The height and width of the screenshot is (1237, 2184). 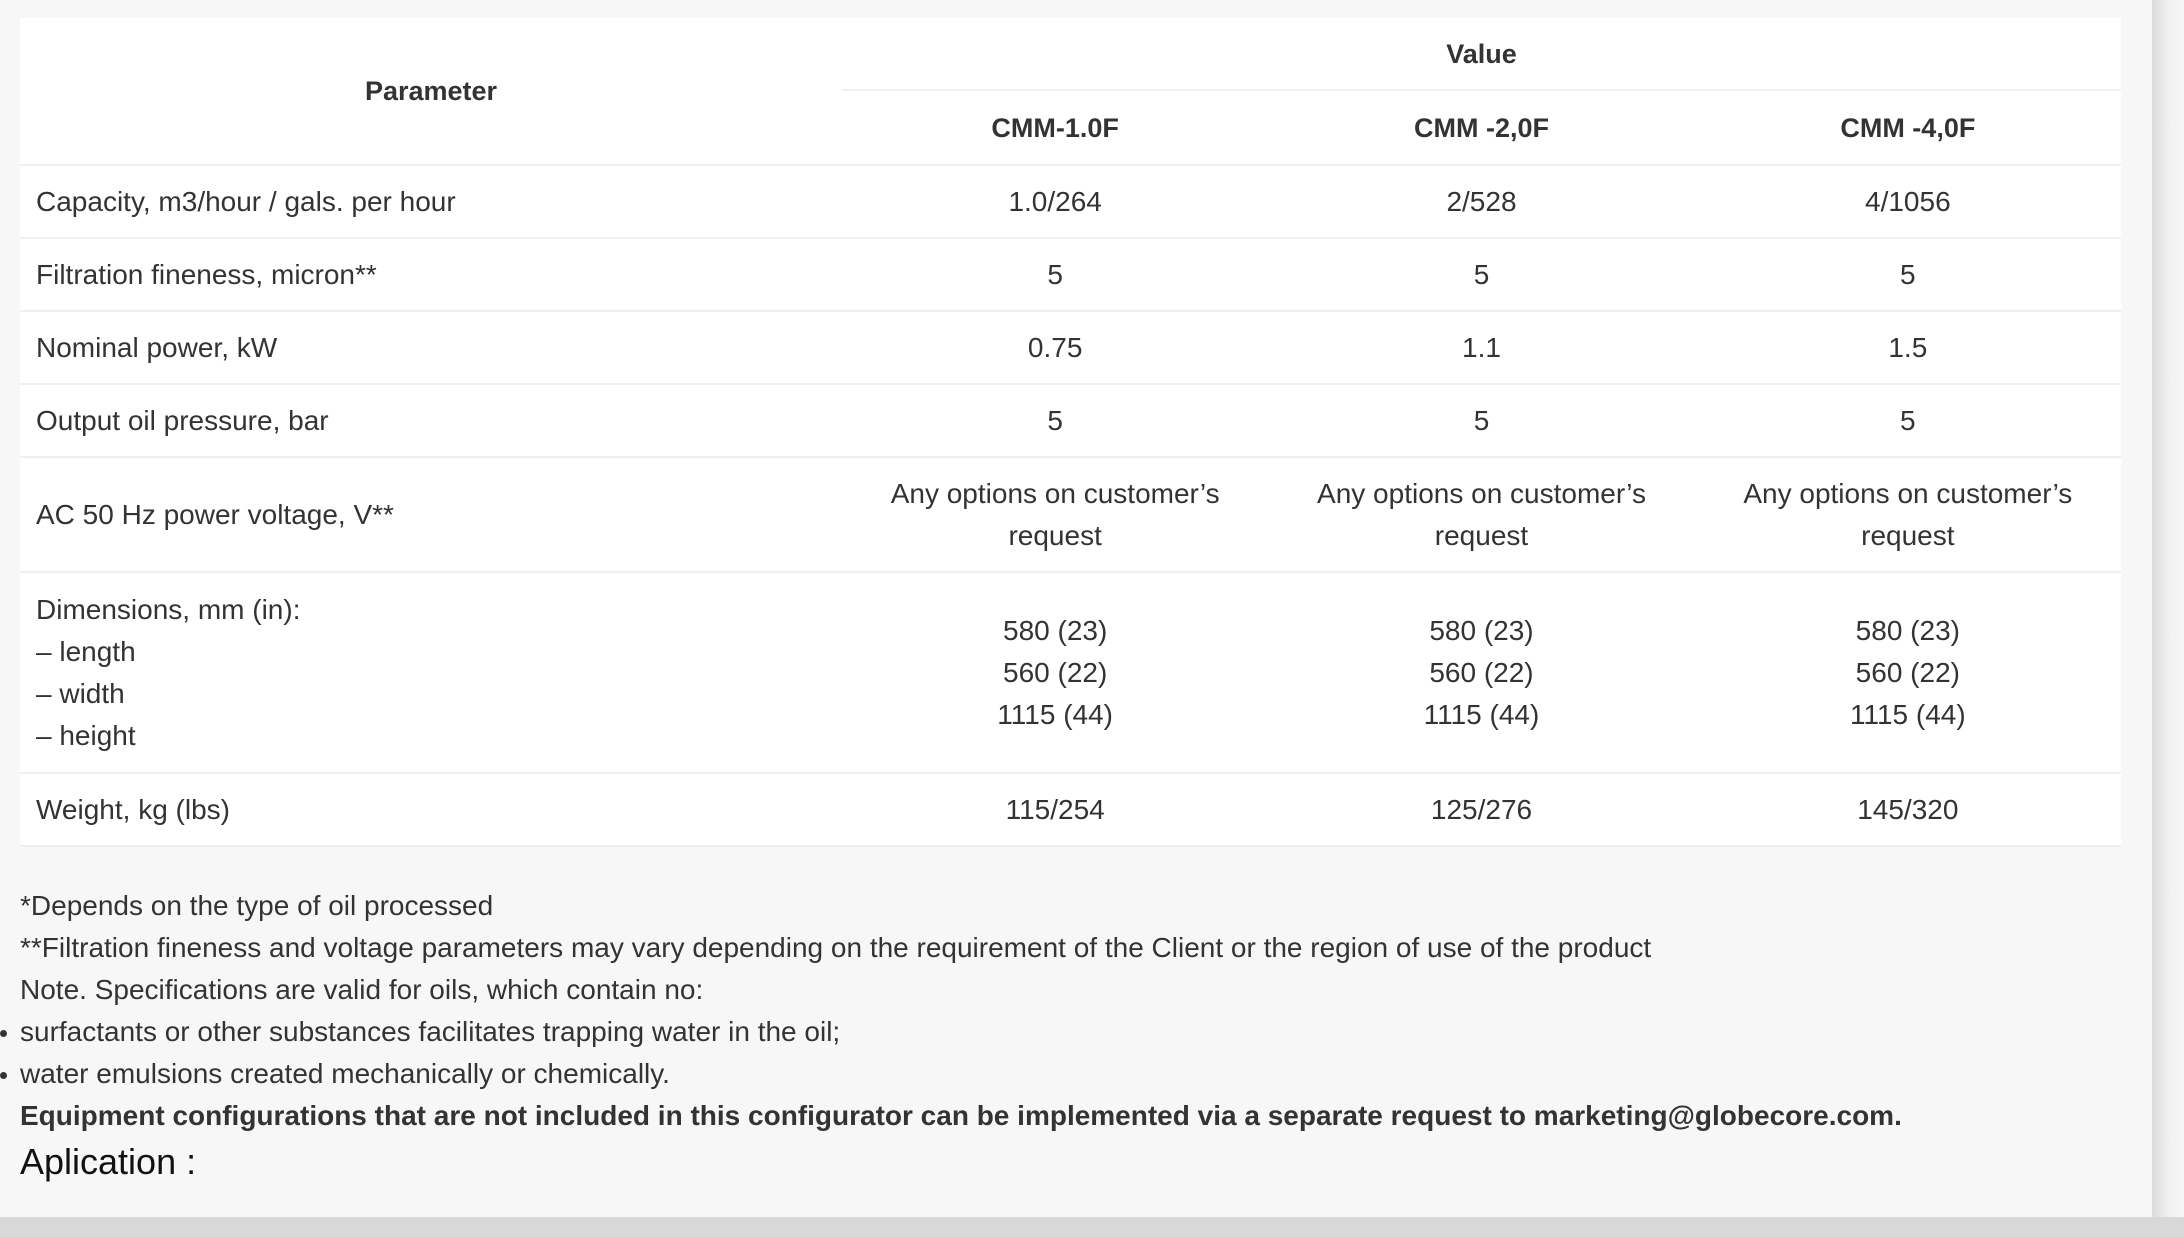 What do you see at coordinates (1907, 810) in the screenshot?
I see `value-cell: 145/320` at bounding box center [1907, 810].